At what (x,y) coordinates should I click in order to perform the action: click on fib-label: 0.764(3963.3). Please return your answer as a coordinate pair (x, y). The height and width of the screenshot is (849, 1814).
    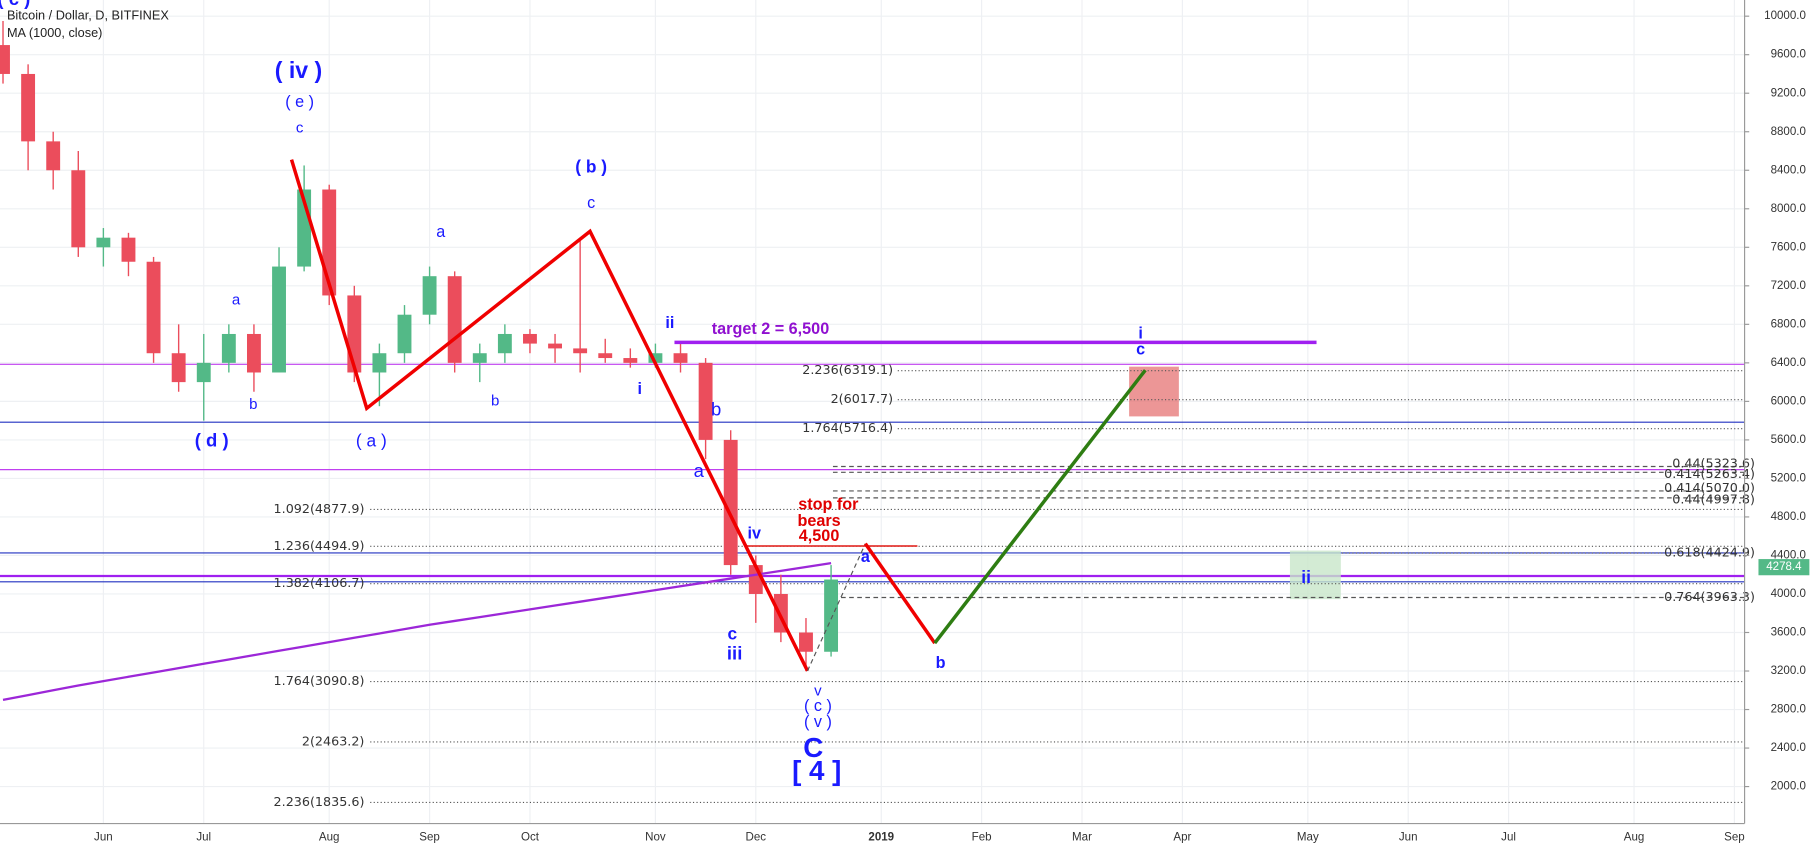
    Looking at the image, I should click on (1709, 596).